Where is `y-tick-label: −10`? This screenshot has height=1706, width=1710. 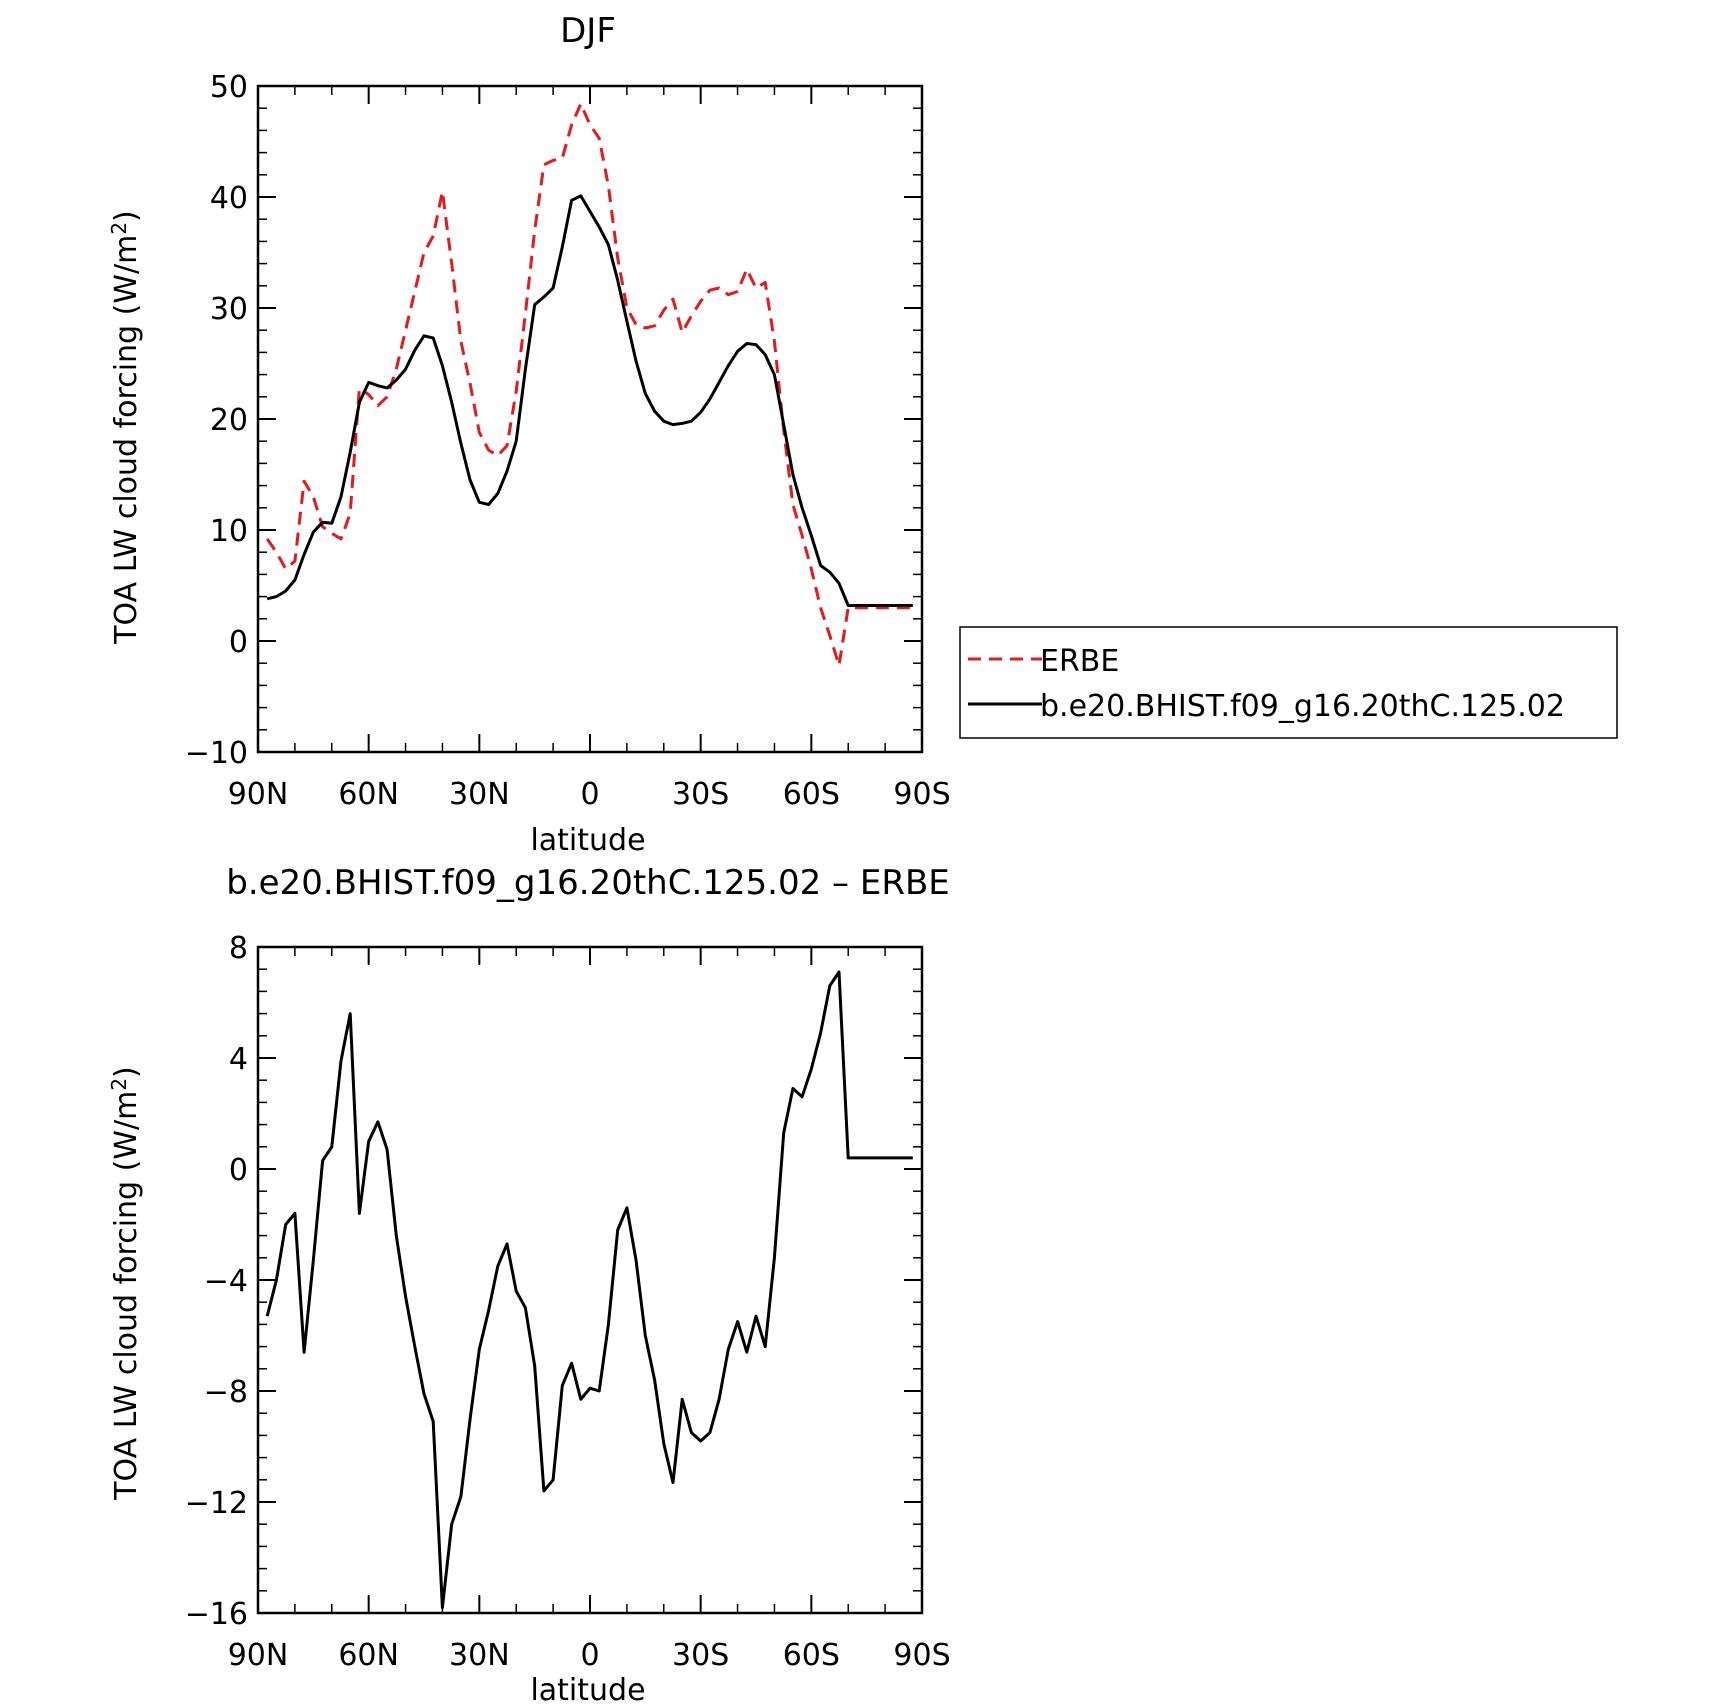
y-tick-label: −10 is located at coordinates (216, 753).